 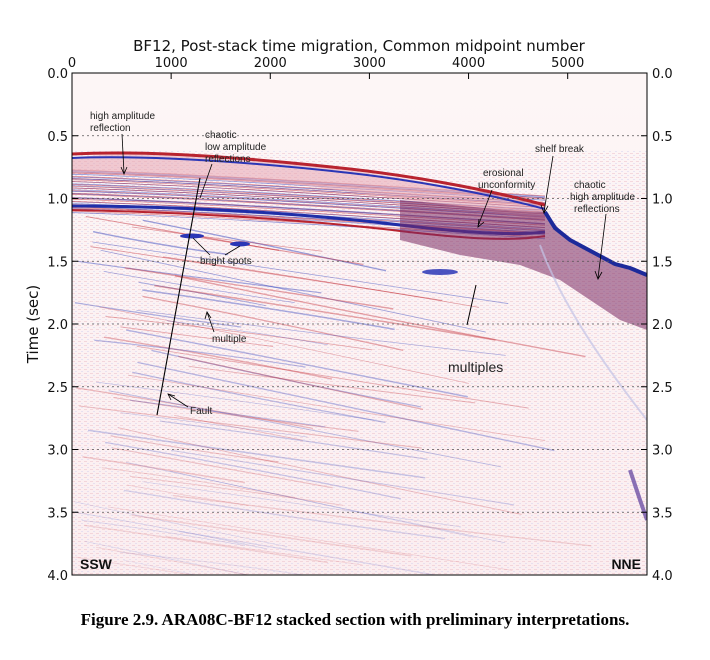 What do you see at coordinates (57, 513) in the screenshot?
I see `y-tick-label-left: 3.5` at bounding box center [57, 513].